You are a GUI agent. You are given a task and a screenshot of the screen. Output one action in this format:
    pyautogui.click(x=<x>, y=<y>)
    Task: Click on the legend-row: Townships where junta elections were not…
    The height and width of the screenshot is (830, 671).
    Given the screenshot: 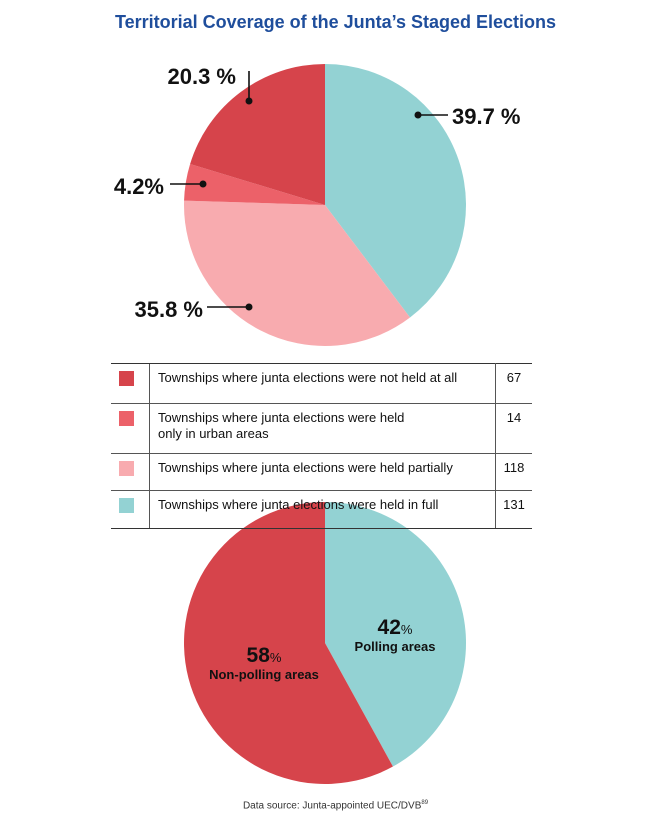 What is the action you would take?
    pyautogui.click(x=321, y=383)
    